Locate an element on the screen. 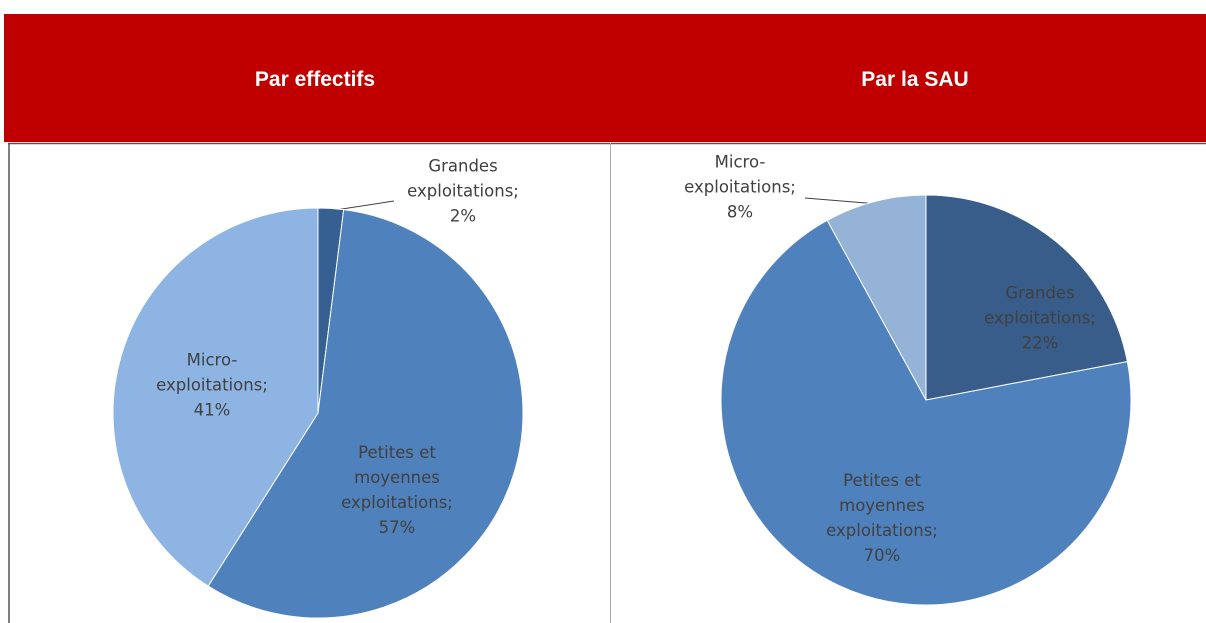  slice-value: 2% is located at coordinates (463, 216).